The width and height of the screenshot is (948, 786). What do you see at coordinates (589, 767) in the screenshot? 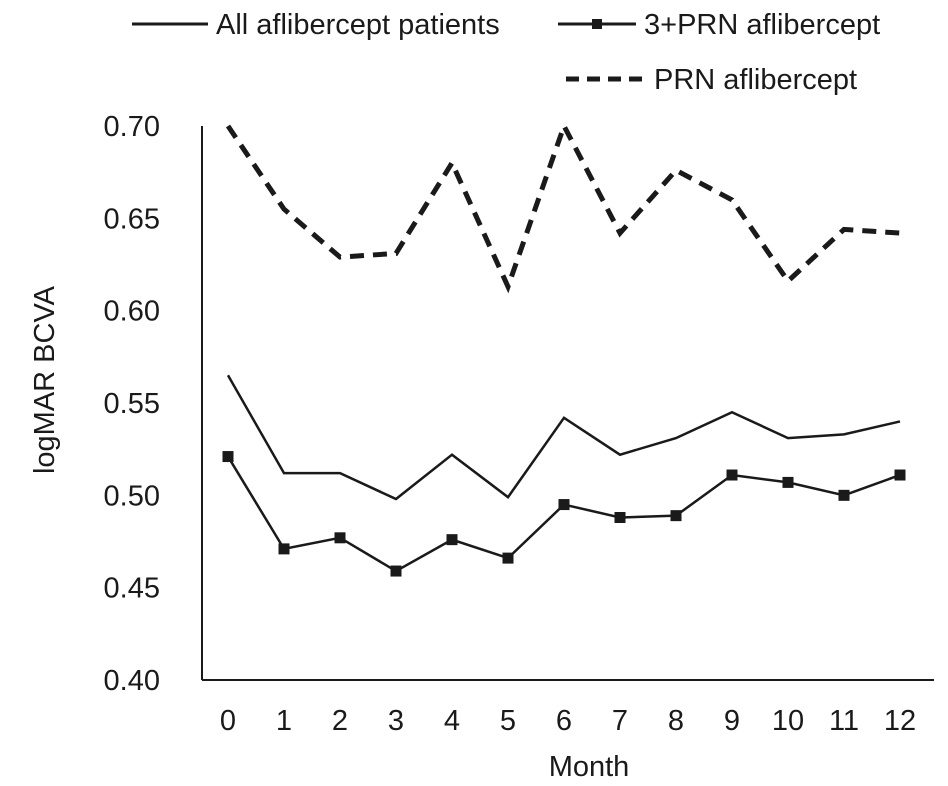
I see `x-axis-title: Month` at bounding box center [589, 767].